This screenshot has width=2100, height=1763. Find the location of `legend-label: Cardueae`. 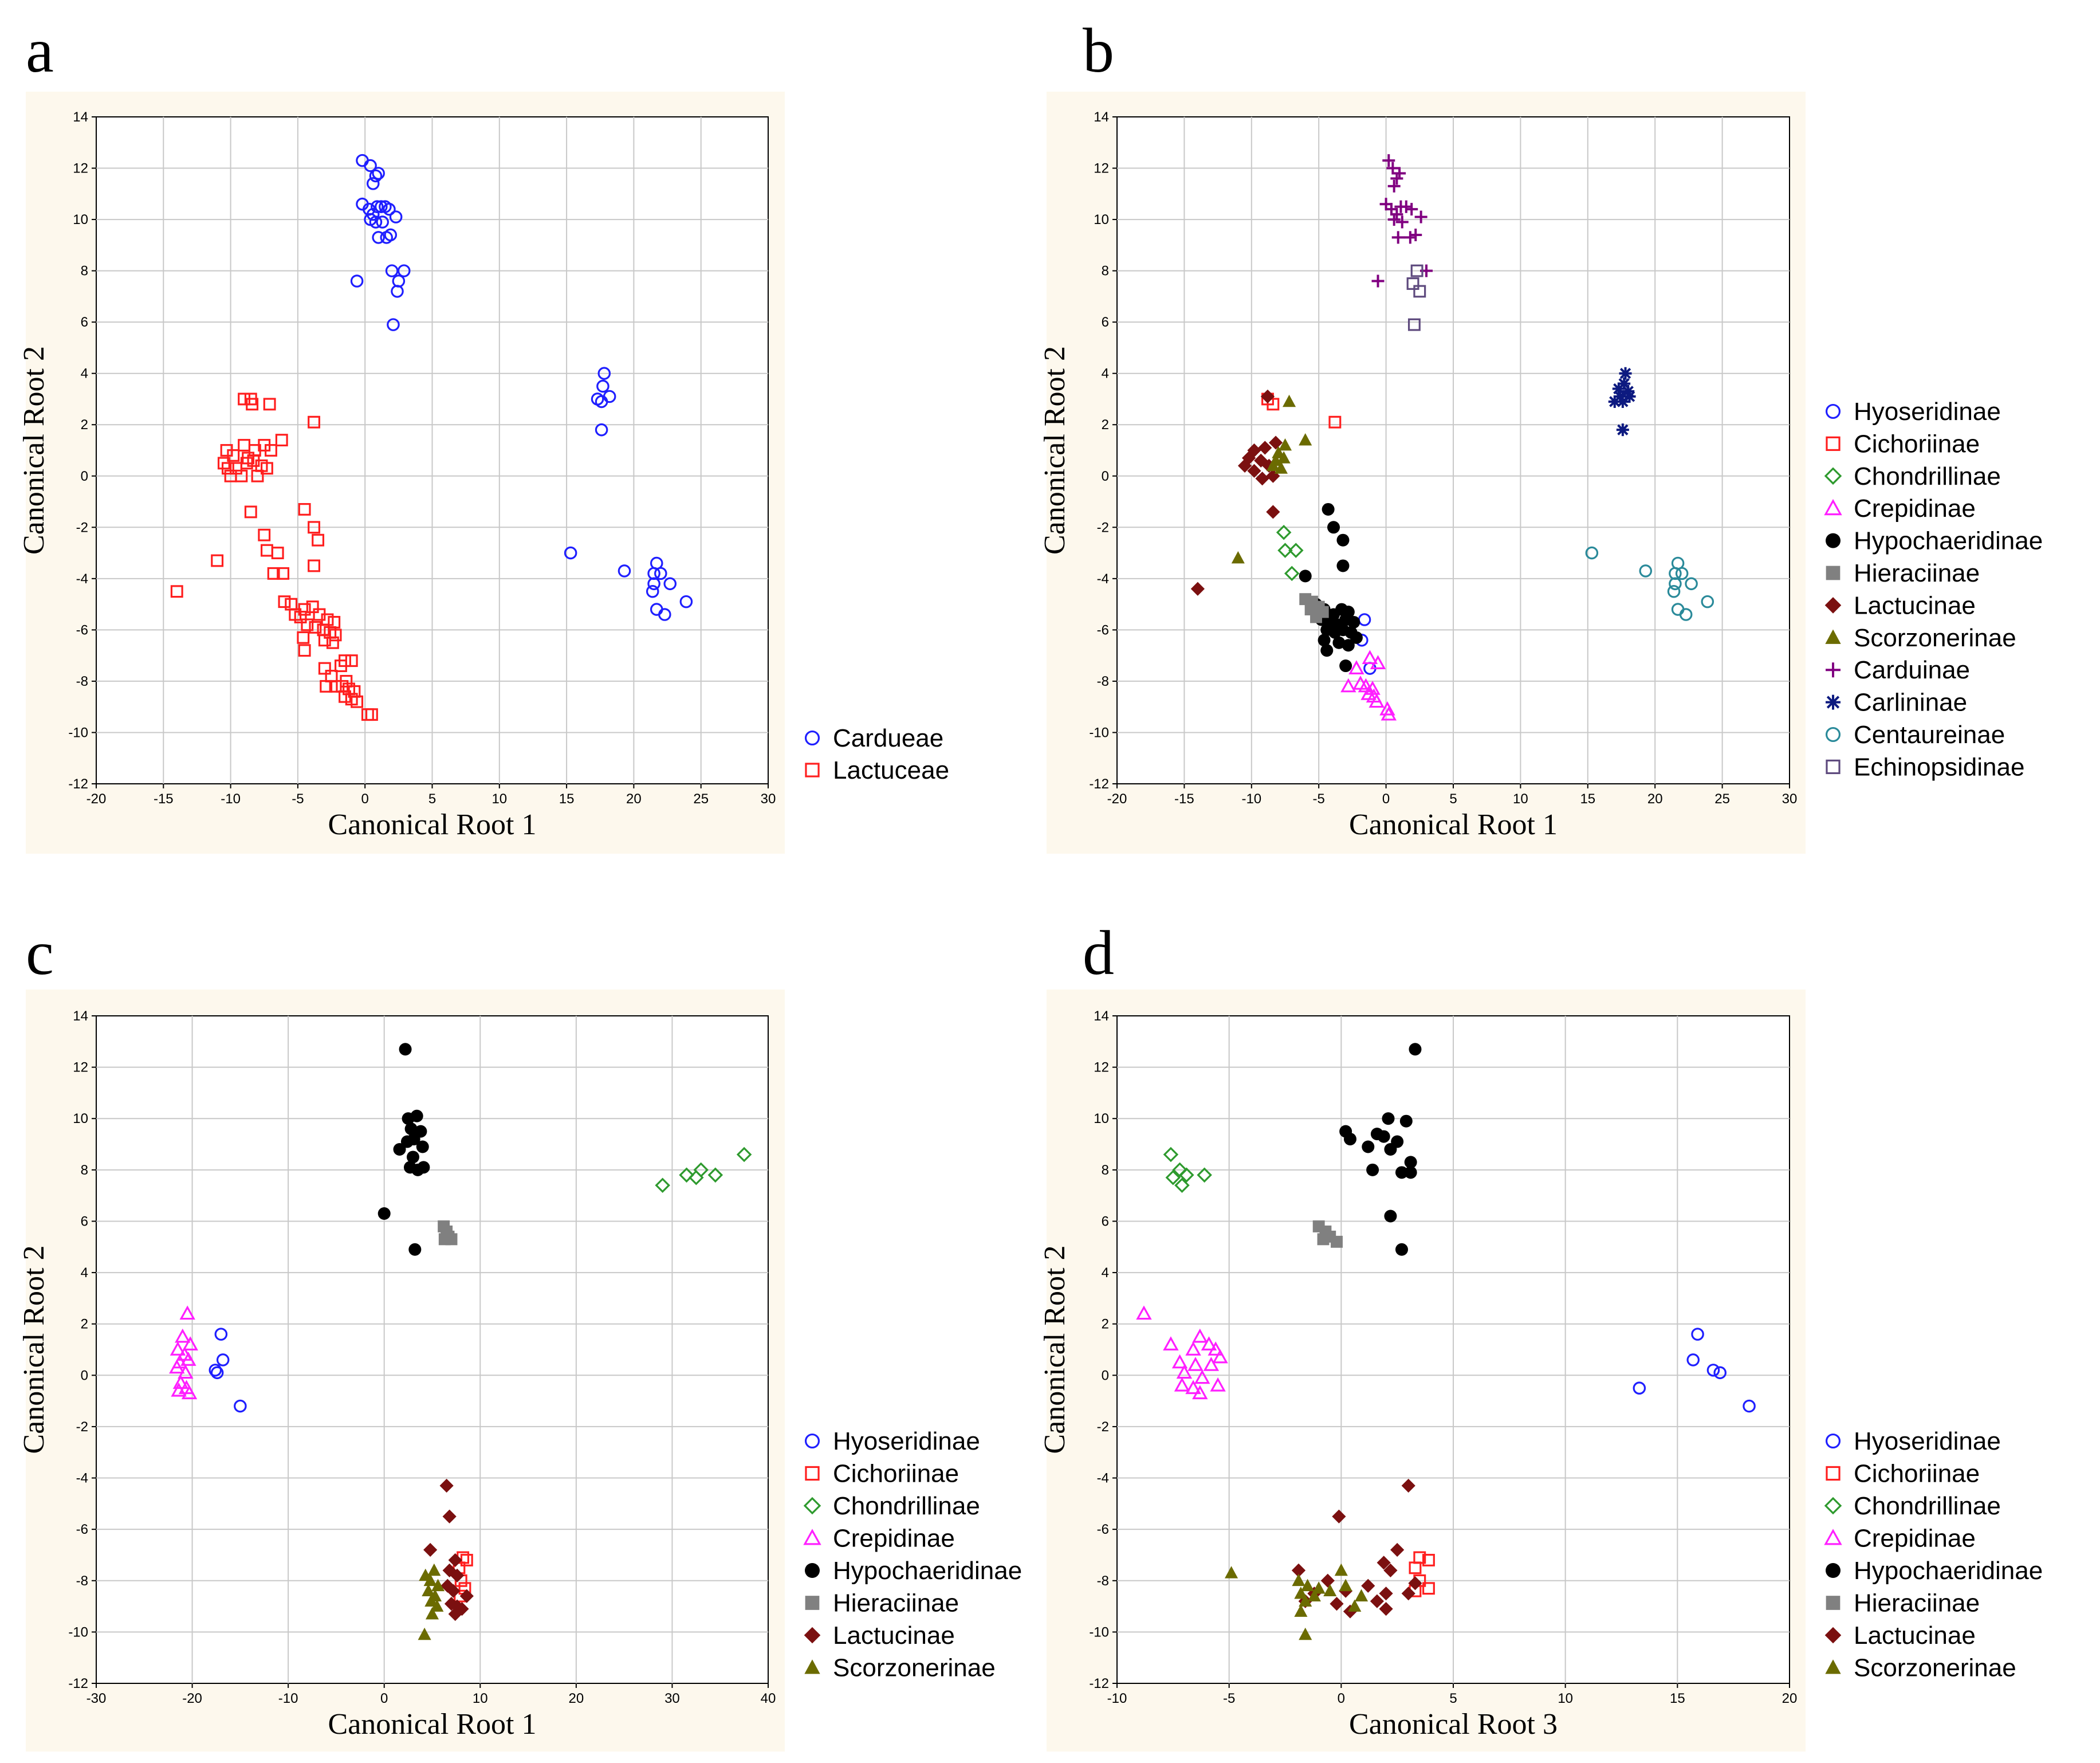

legend-label: Cardueae is located at coordinates (888, 738).